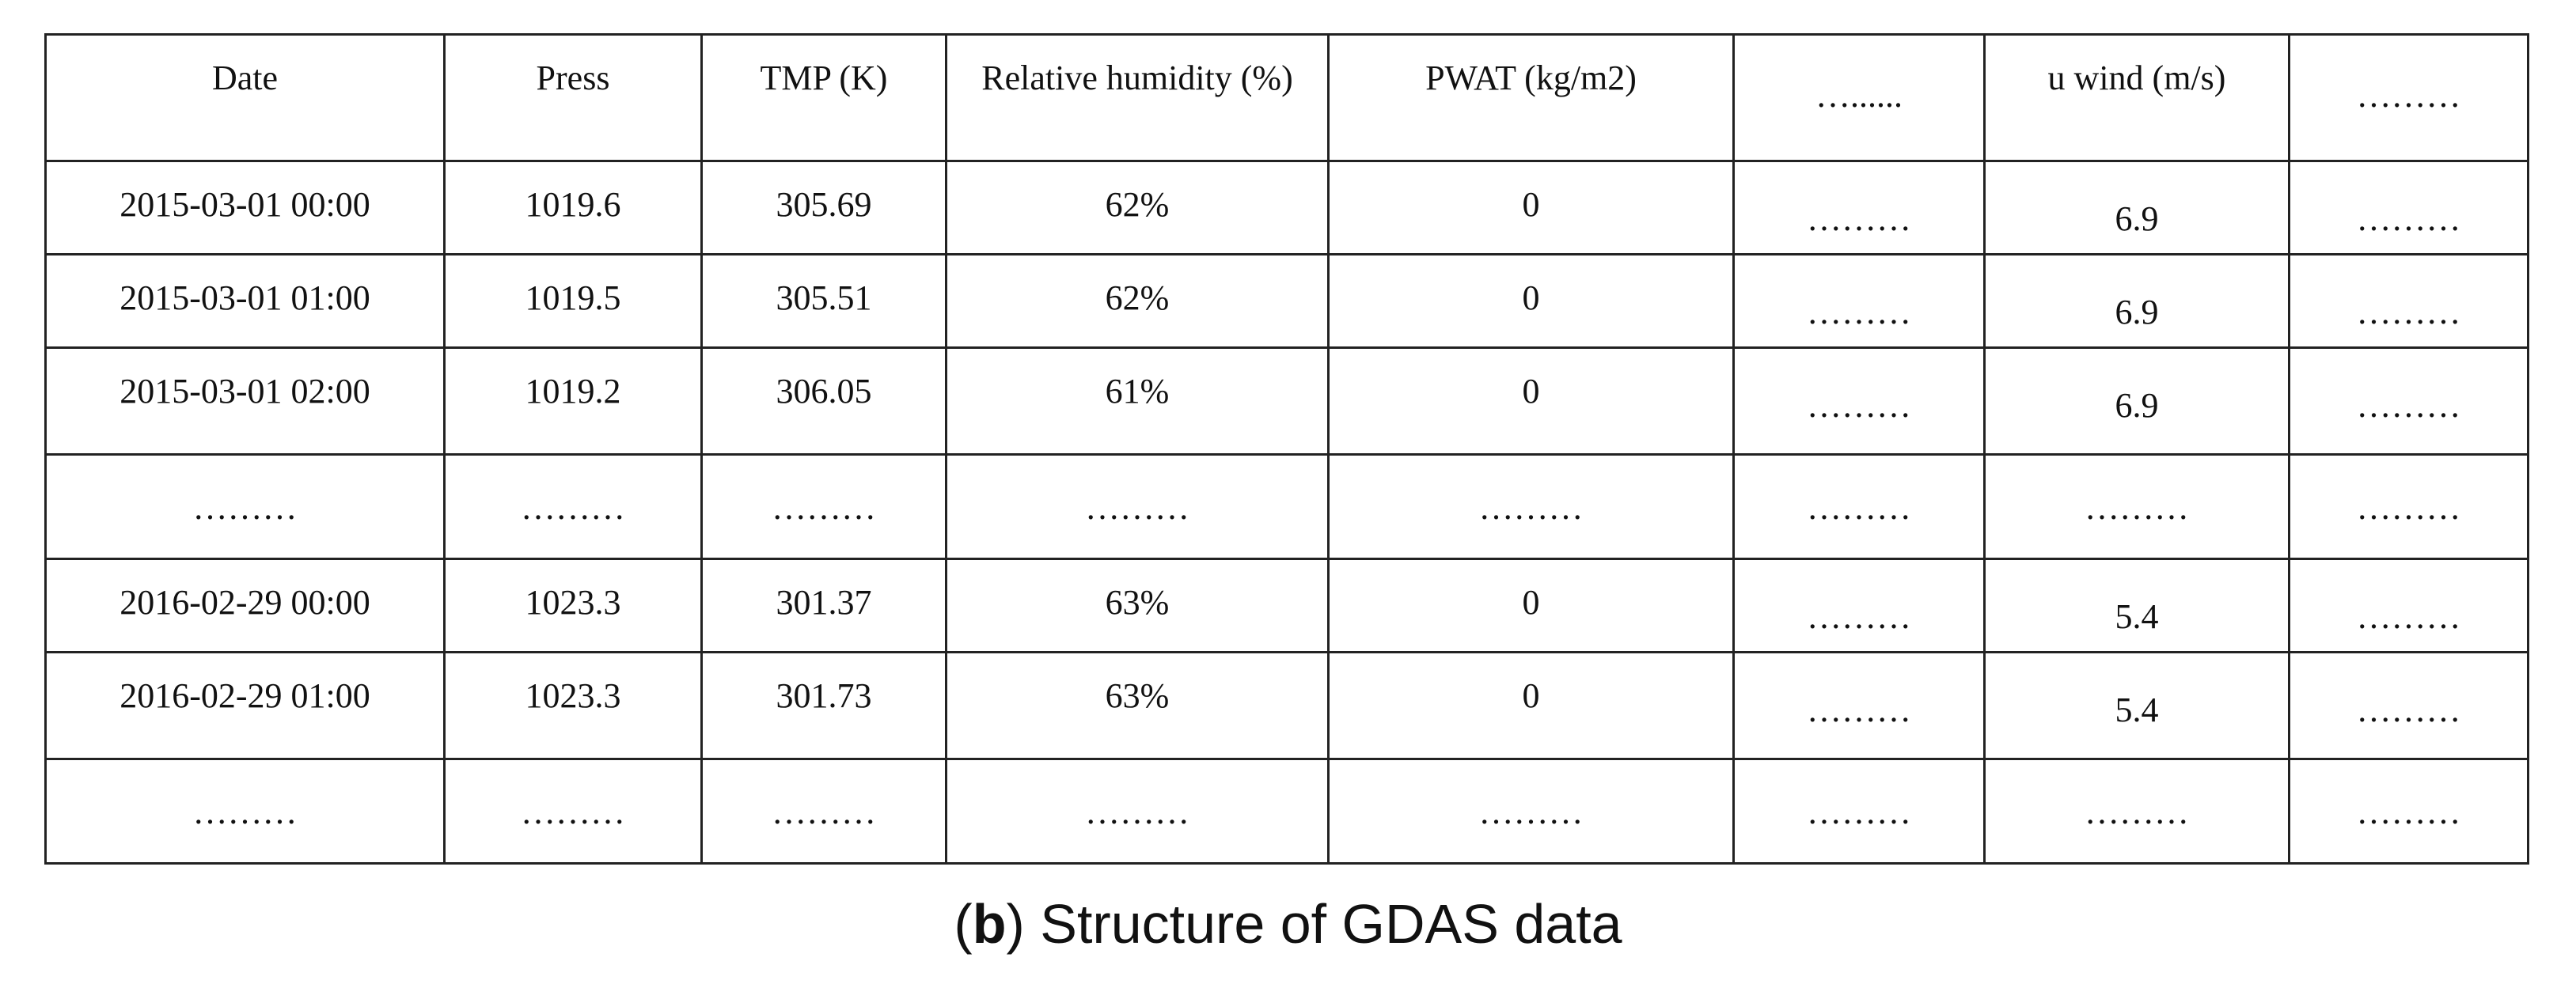 The height and width of the screenshot is (984, 2576). What do you see at coordinates (245, 301) in the screenshot?
I see `table-cell: 2015-03-01 01:00` at bounding box center [245, 301].